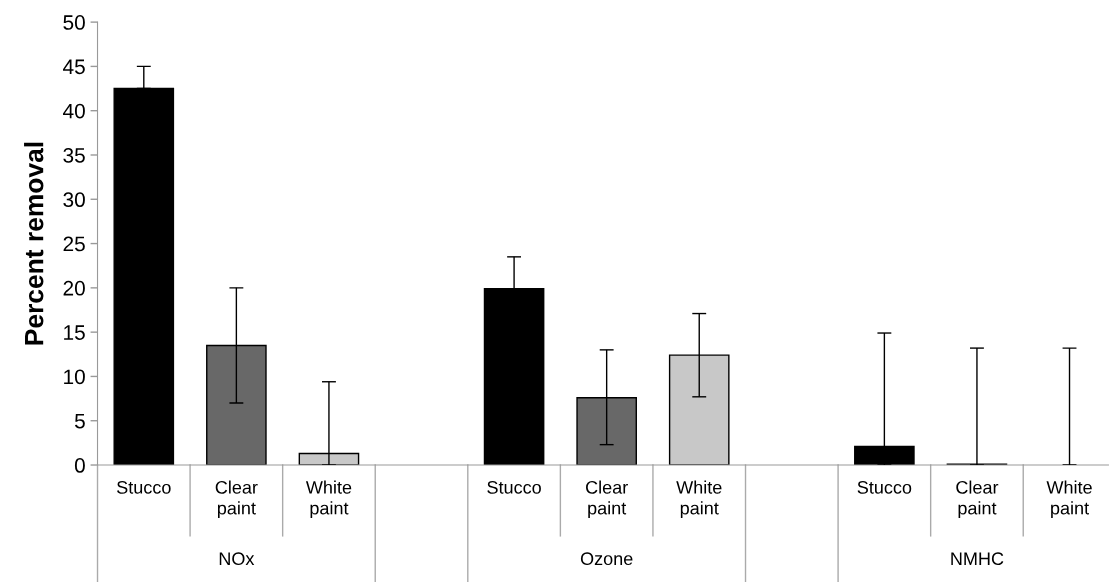 The height and width of the screenshot is (582, 1117). I want to click on text: NOx, so click(237, 559).